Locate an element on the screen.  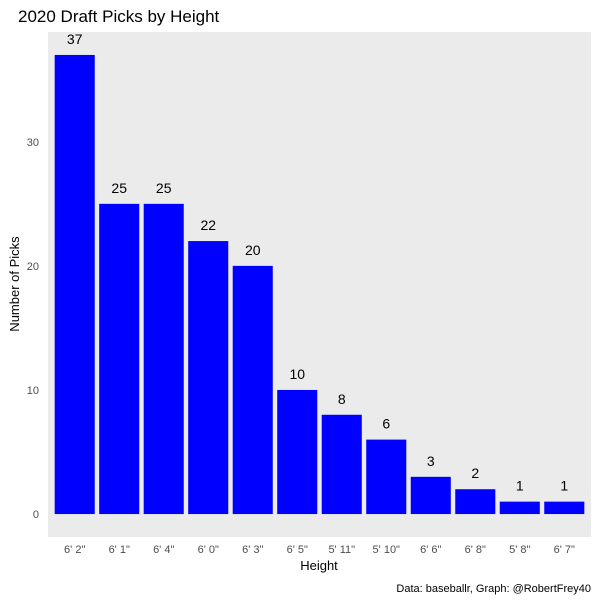
bar-value-label: 22 is located at coordinates (208, 225).